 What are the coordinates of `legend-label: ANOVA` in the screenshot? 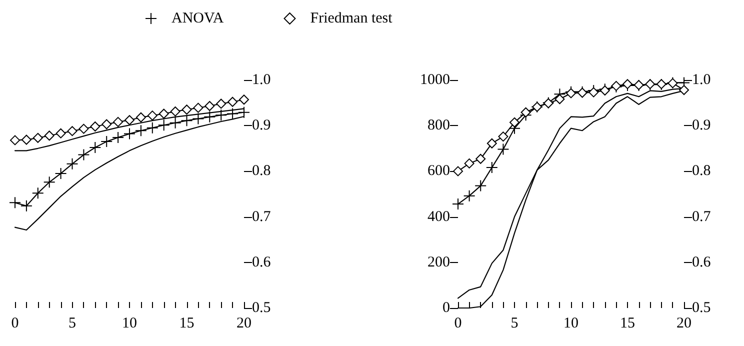 It's located at (198, 18).